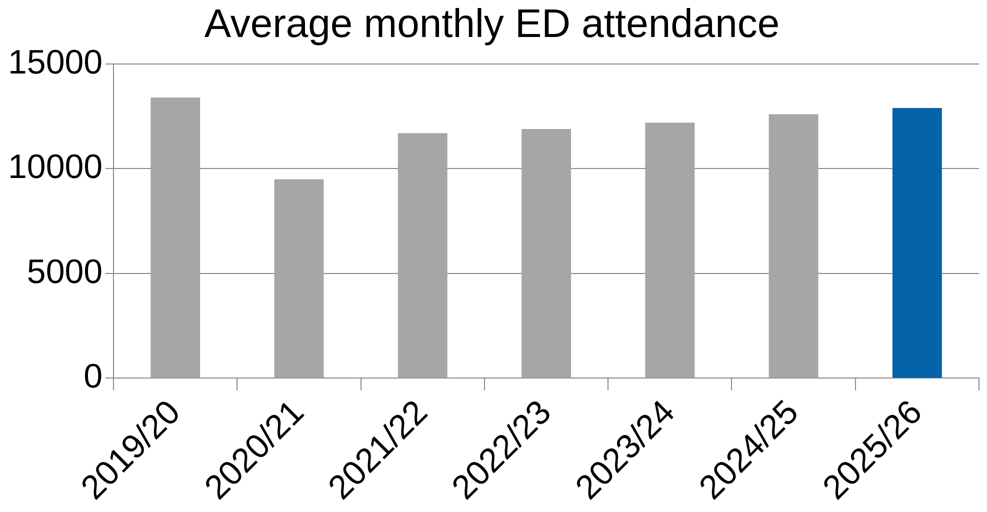  What do you see at coordinates (55, 167) in the screenshot?
I see `y-tick-label: 10000` at bounding box center [55, 167].